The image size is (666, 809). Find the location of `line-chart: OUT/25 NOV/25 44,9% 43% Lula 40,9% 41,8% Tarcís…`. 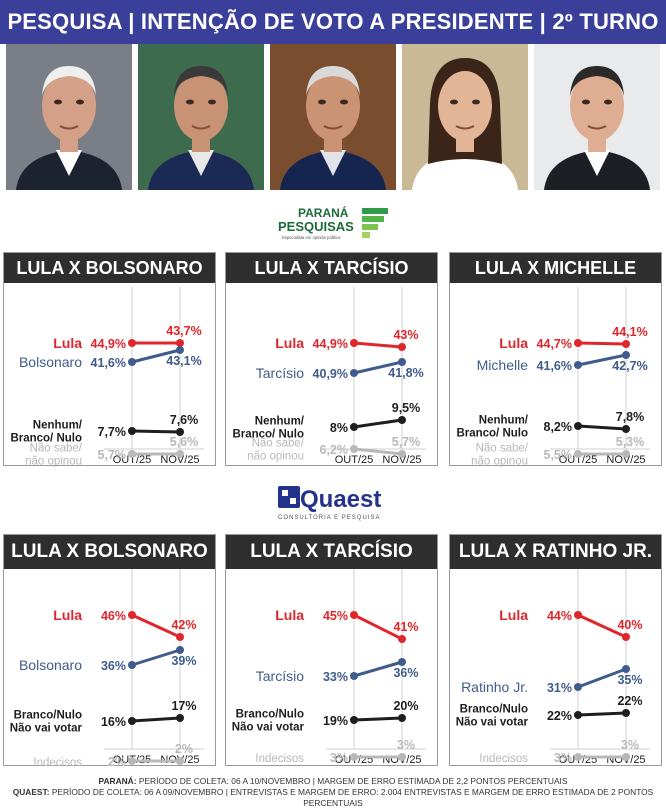

line-chart: OUT/25 NOV/25 44,9% 43% Lula 40,9% 41,8% Tarcís… is located at coordinates (329, 376).